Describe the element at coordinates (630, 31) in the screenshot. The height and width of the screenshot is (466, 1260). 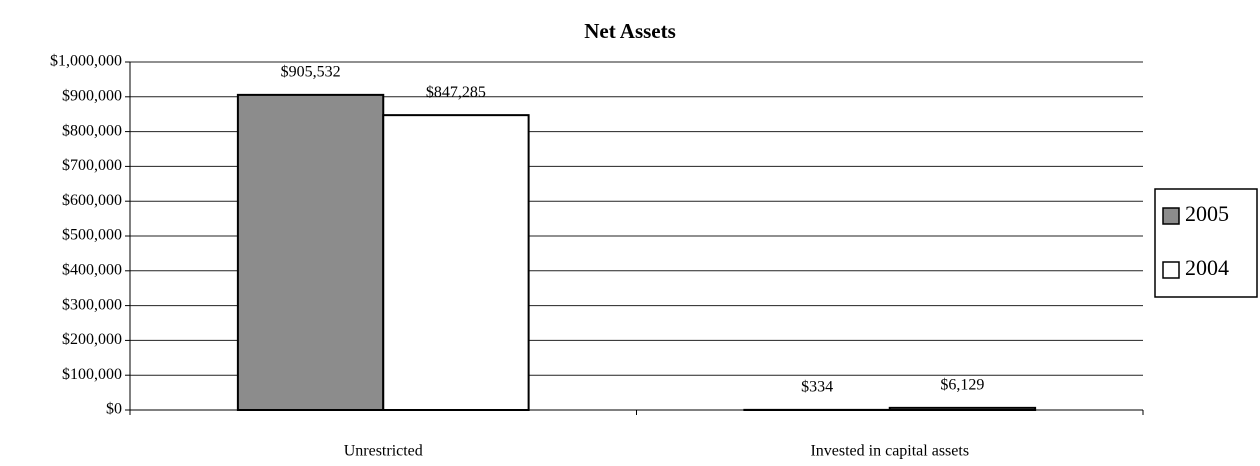
I see `chart-title: Net Assets` at that location.